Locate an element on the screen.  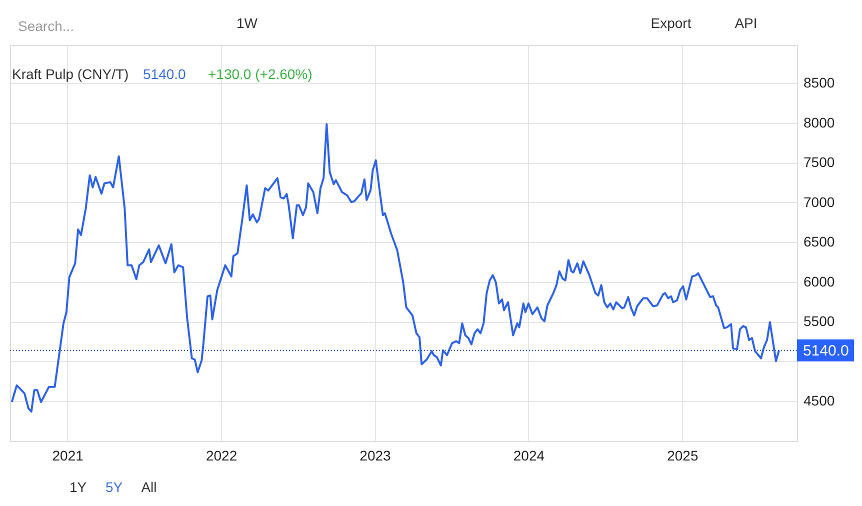
y-tick-label: 4500 is located at coordinates (819, 400).